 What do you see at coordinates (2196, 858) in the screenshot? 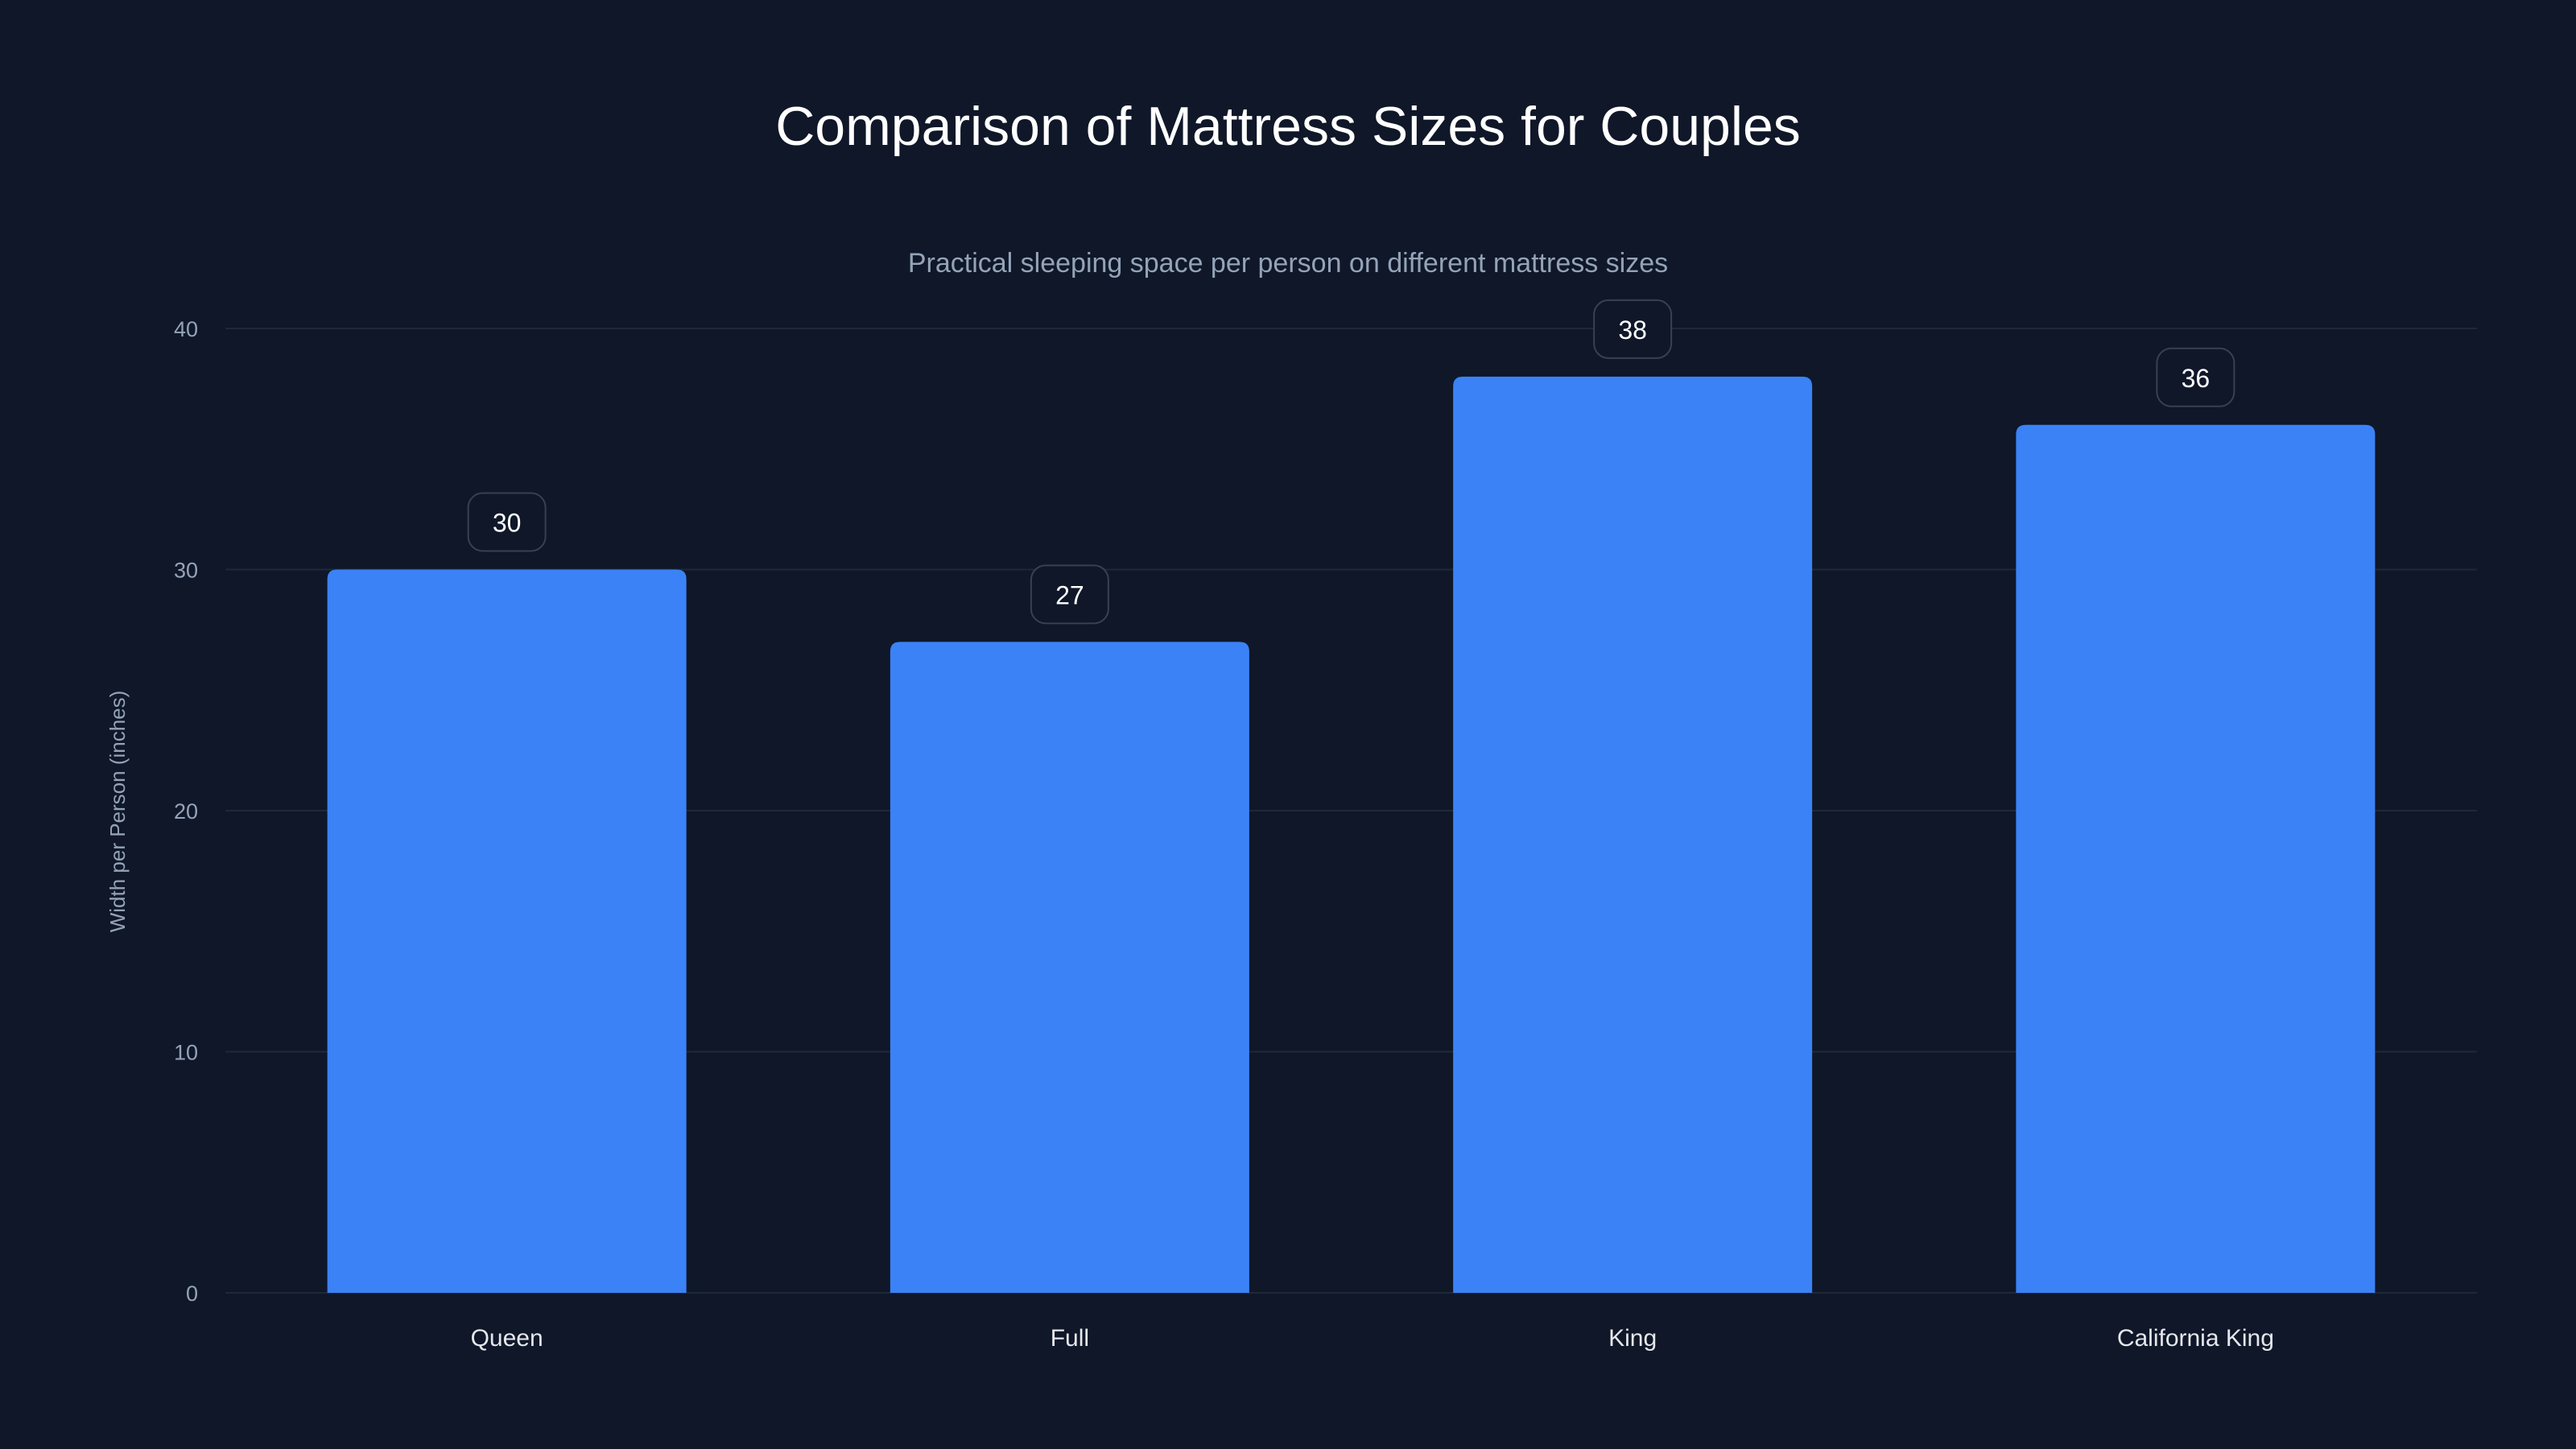
I see `bar-california-king` at bounding box center [2196, 858].